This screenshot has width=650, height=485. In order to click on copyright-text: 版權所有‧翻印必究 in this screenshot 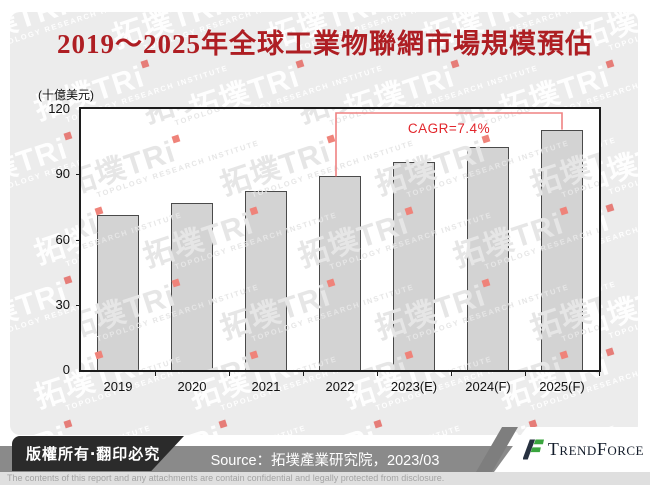, I will do `click(93, 454)`.